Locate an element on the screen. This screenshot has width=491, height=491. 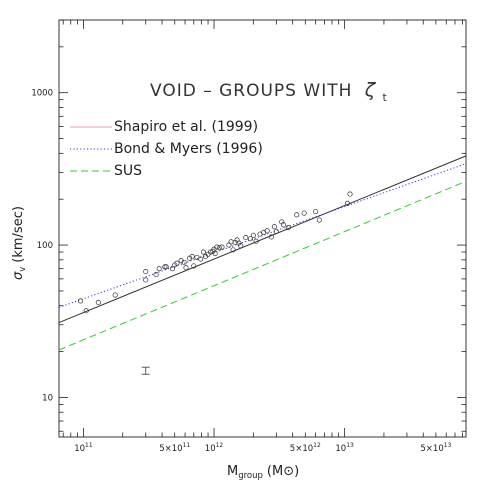
x-tick-label: 5×10¹² is located at coordinates (305, 448).